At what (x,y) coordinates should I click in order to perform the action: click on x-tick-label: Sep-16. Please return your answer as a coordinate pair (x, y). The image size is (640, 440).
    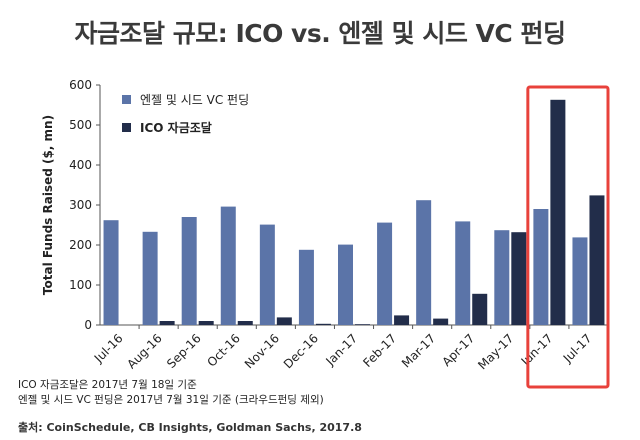
    Looking at the image, I should click on (184, 351).